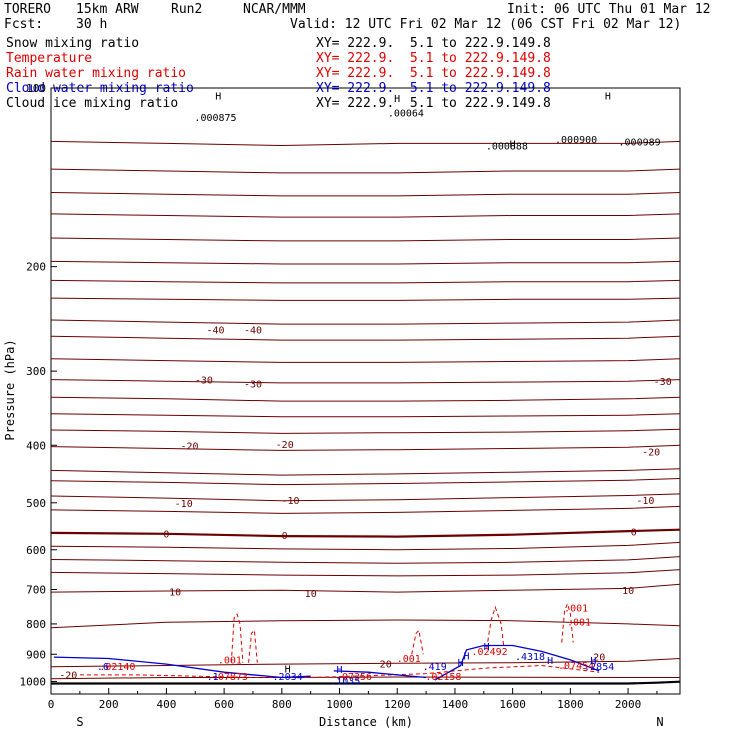  What do you see at coordinates (36, 503) in the screenshot?
I see `y-tick-label-4: 500` at bounding box center [36, 503].